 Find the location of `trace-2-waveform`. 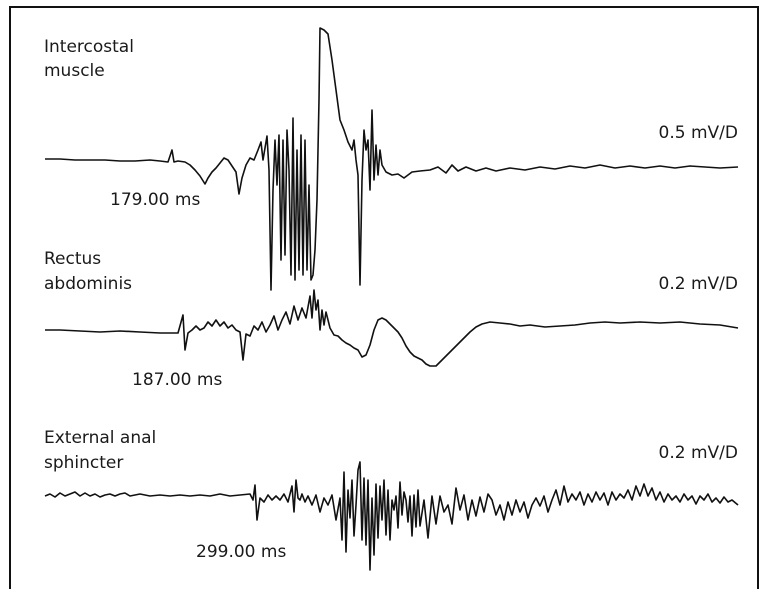

trace-2-waveform is located at coordinates (392, 328).